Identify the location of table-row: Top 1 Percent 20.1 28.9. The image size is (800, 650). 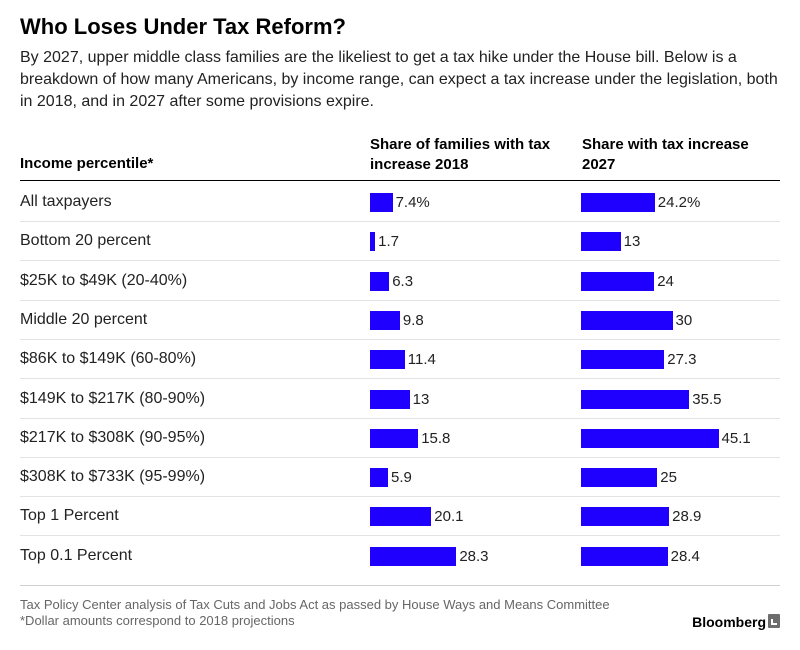
(400, 517).